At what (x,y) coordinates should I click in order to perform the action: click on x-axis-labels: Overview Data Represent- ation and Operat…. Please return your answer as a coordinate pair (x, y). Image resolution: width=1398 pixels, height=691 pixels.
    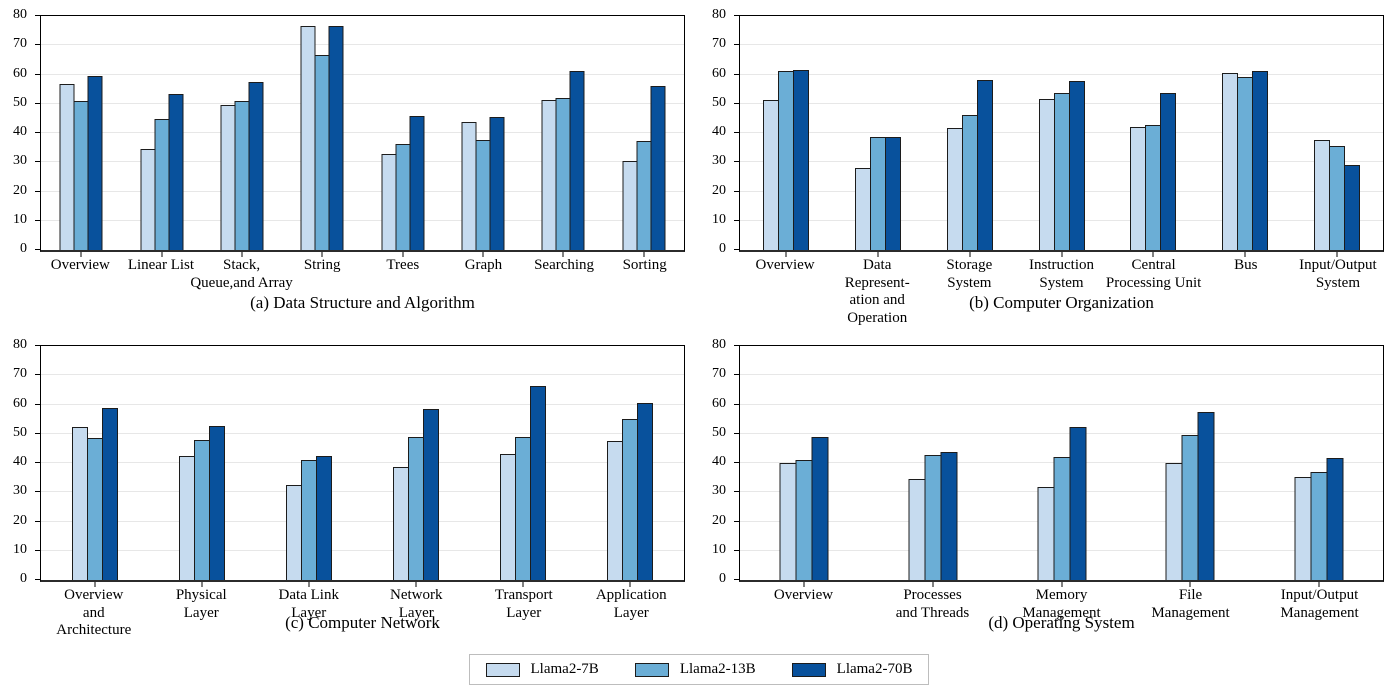
    Looking at the image, I should click on (1061, 292).